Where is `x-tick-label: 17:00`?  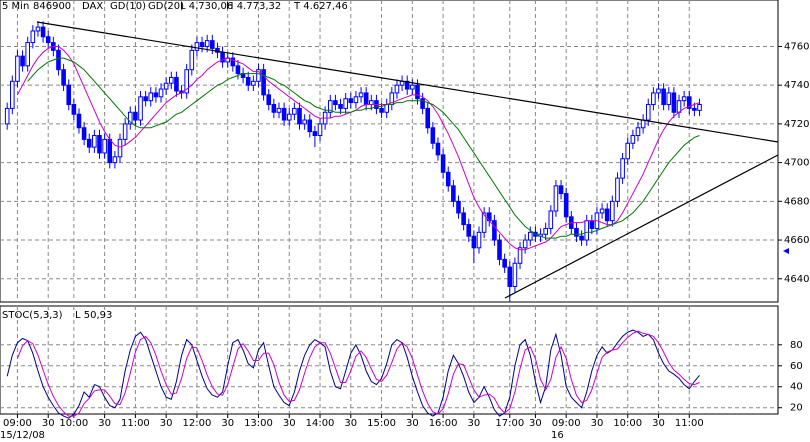 x-tick-label: 17:00 is located at coordinates (509, 423).